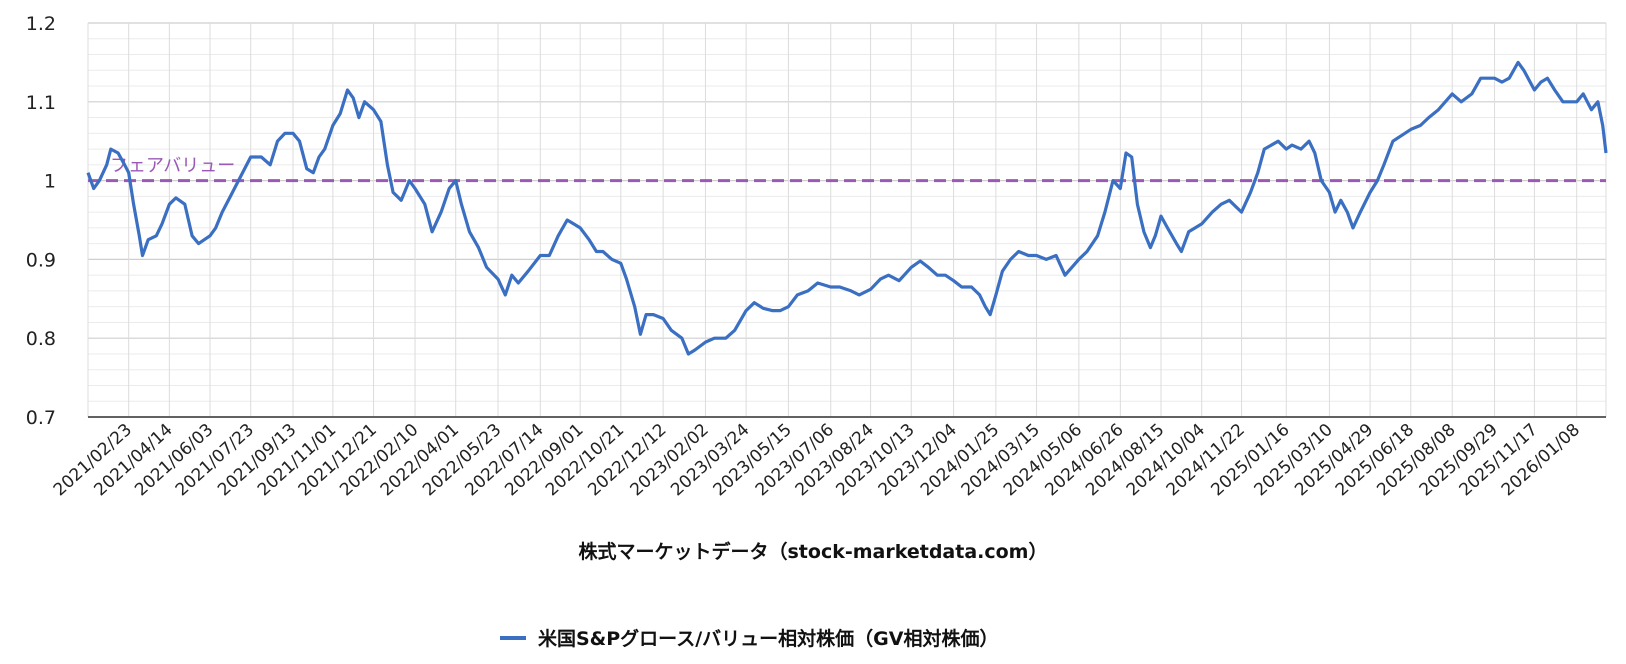 This screenshot has height=664, width=1626. Describe the element at coordinates (50, 182) in the screenshot. I see `y-tick-label: 1` at that location.